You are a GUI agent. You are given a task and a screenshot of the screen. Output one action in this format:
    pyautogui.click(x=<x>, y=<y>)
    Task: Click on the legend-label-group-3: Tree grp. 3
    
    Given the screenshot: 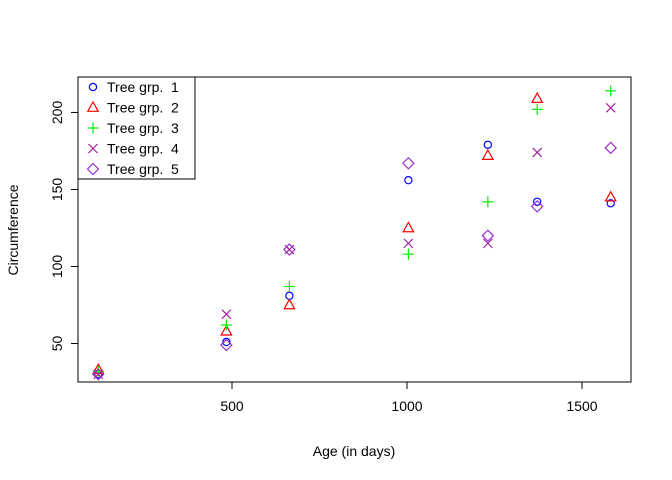 What is the action you would take?
    pyautogui.click(x=143, y=128)
    